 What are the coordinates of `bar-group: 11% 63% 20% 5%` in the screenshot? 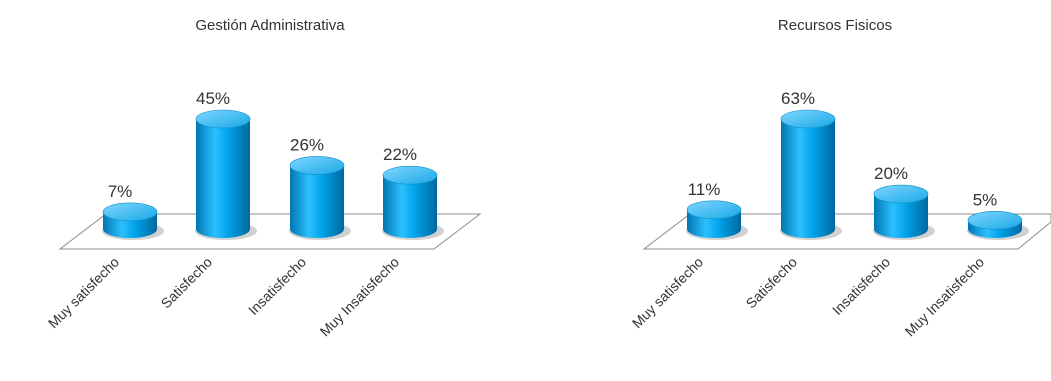 It's located at (857, 164).